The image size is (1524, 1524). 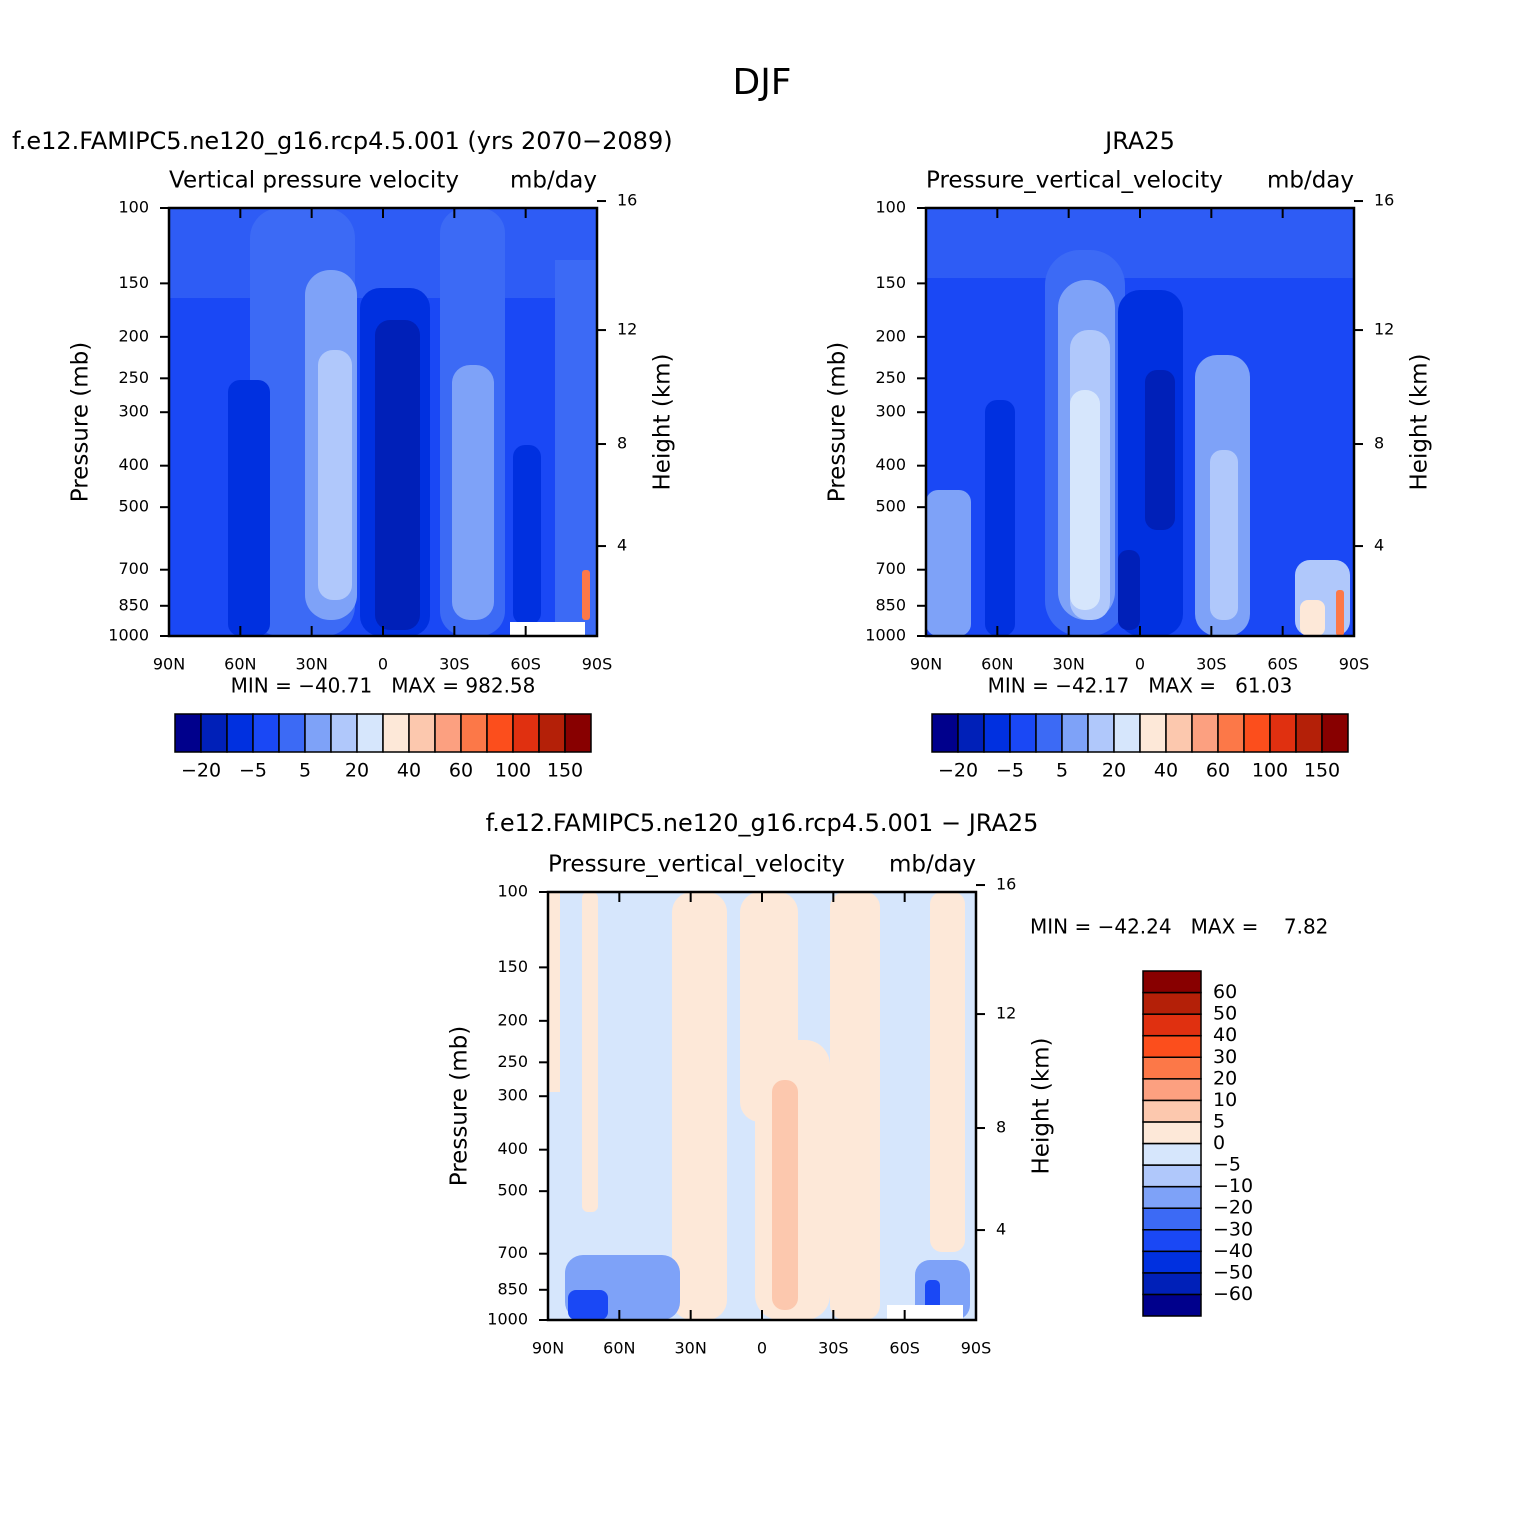 I want to click on stats: MIN = −40.71 MAX = 982.58, so click(x=383, y=686).